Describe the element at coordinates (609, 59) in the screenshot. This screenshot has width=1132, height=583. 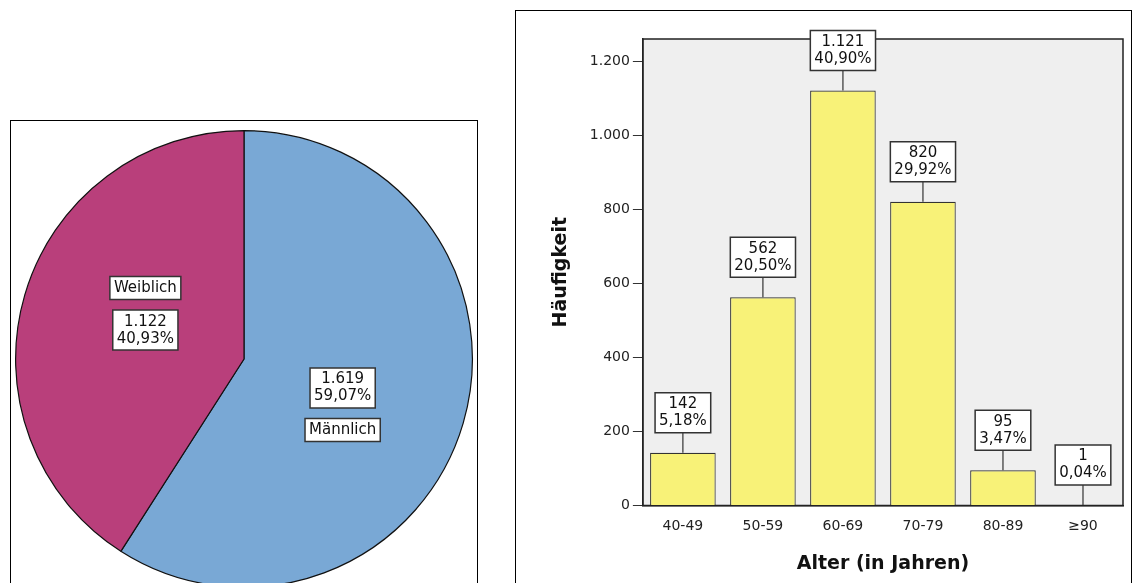
I see `y-tick-label: 1.200` at that location.